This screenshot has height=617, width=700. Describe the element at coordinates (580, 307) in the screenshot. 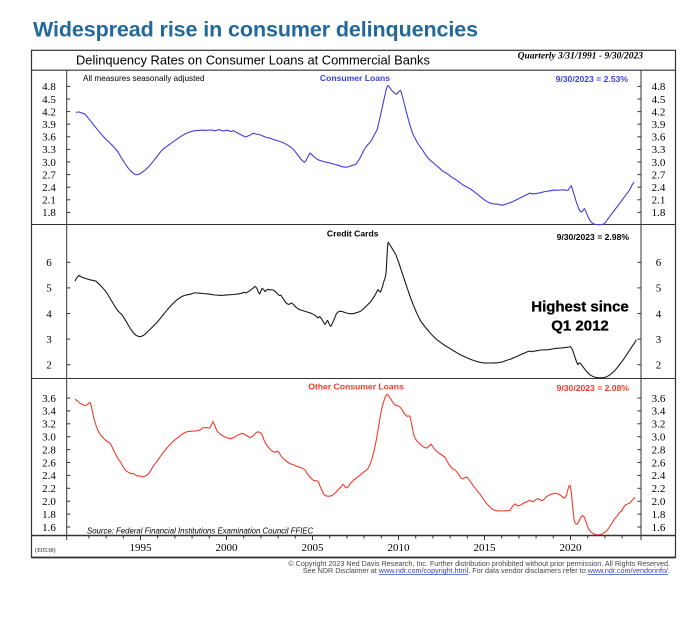

I see `svg-text: Highest since` at that location.